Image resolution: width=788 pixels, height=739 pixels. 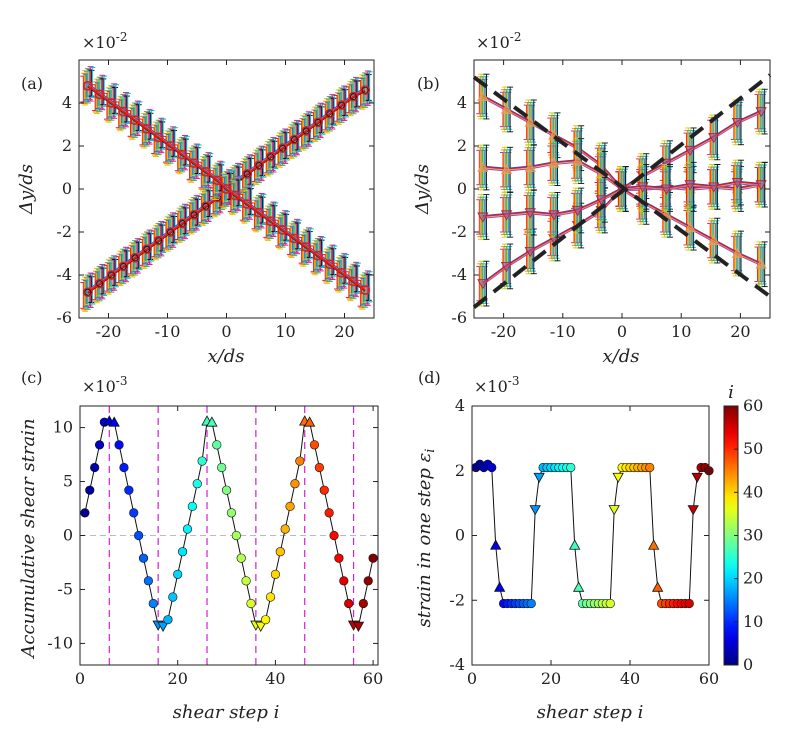 What do you see at coordinates (681, 331) in the screenshot?
I see `b-xtick-label: 10` at bounding box center [681, 331].